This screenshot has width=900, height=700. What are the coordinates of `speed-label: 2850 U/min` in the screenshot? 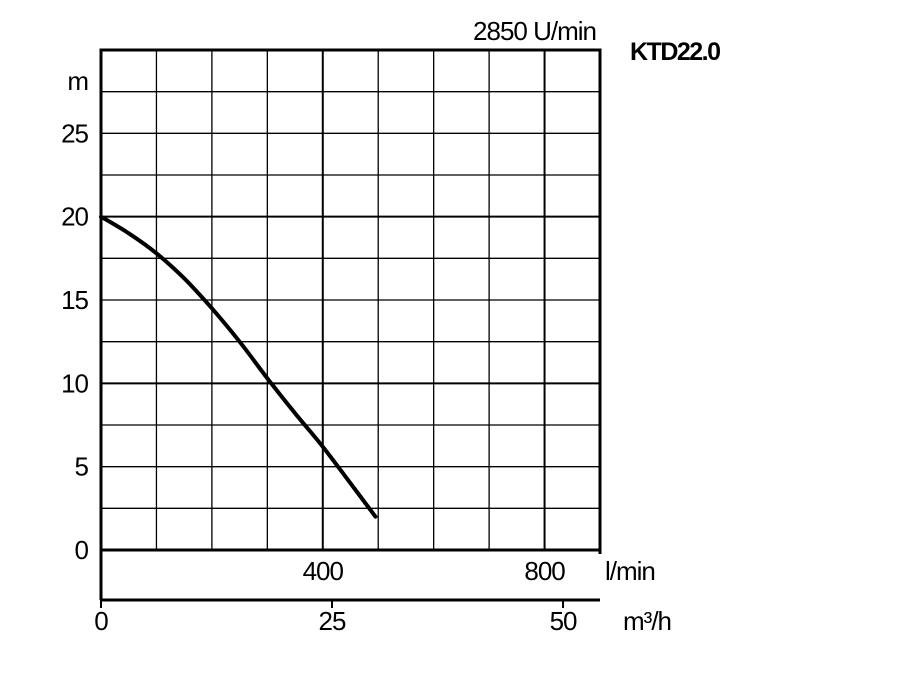 It's located at (534, 31).